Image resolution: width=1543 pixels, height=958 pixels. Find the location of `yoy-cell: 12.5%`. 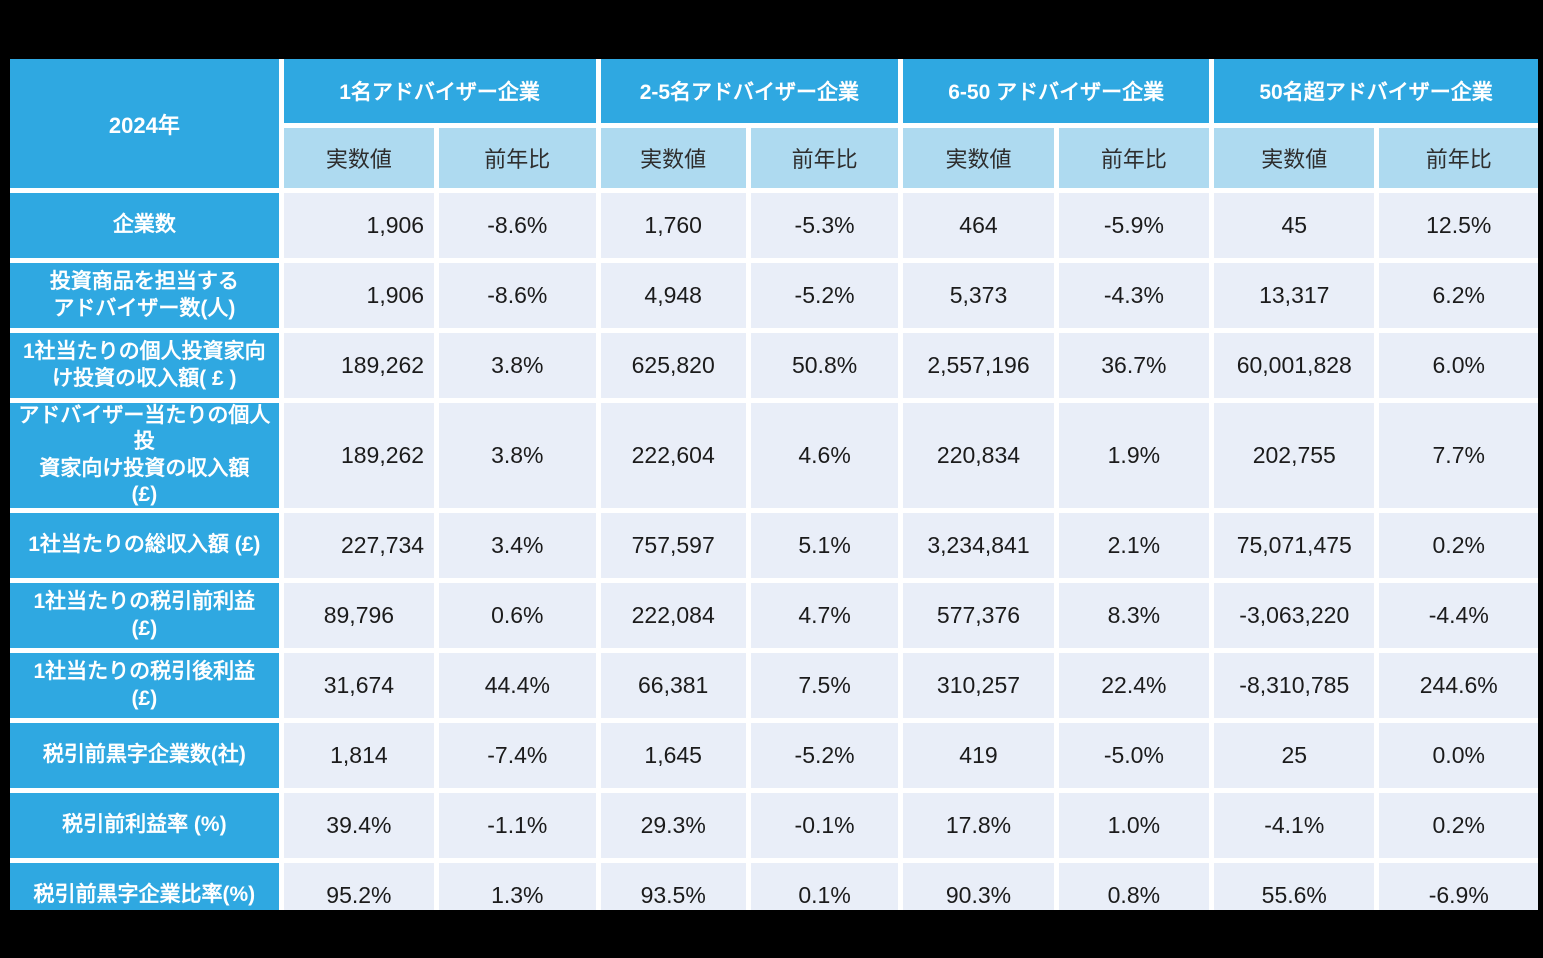

yoy-cell: 12.5% is located at coordinates (1458, 225).